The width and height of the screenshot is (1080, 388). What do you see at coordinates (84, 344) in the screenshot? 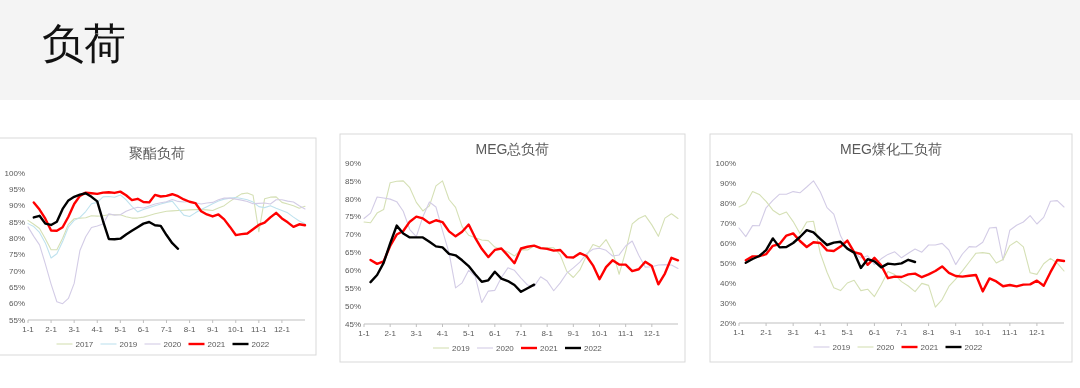
I see `legend-label: 2017` at bounding box center [84, 344].